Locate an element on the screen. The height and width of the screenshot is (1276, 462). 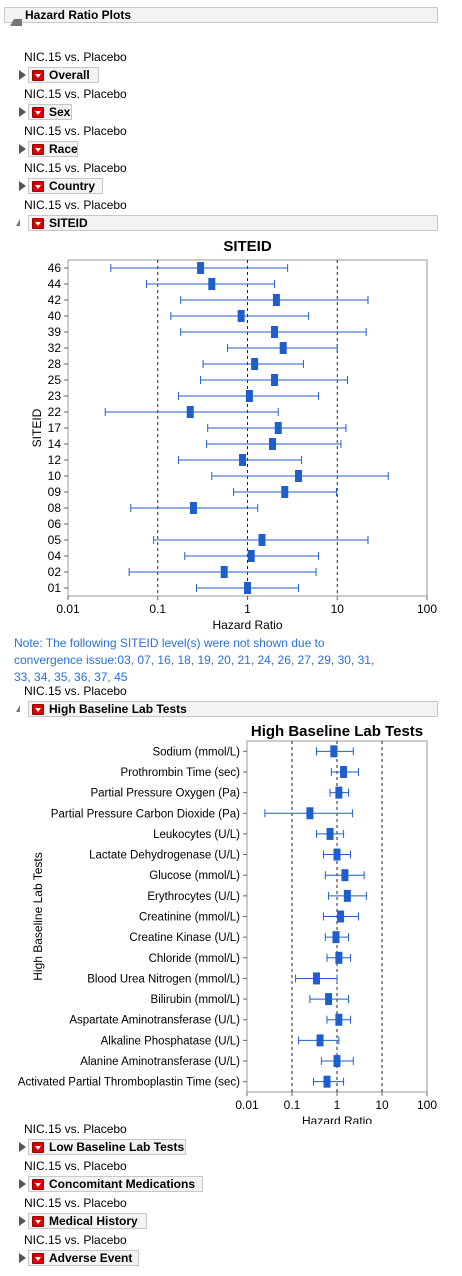
section-lab-label: High Baseline Lab Tests is located at coordinates (118, 709).